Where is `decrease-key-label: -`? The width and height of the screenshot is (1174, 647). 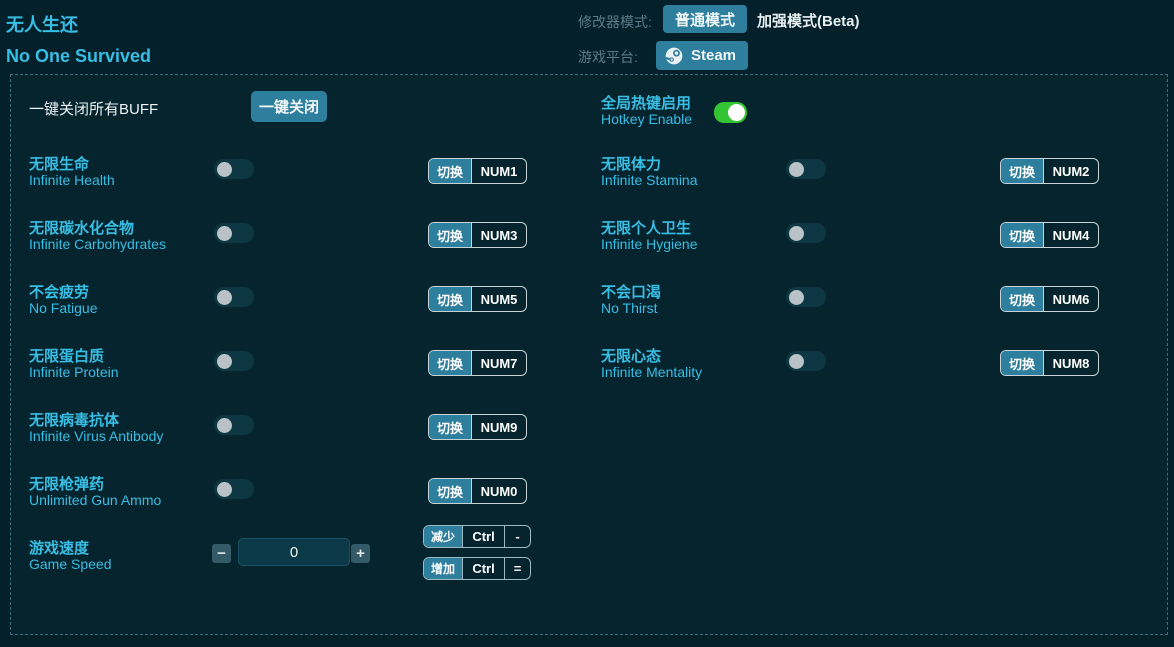 decrease-key-label: - is located at coordinates (517, 536).